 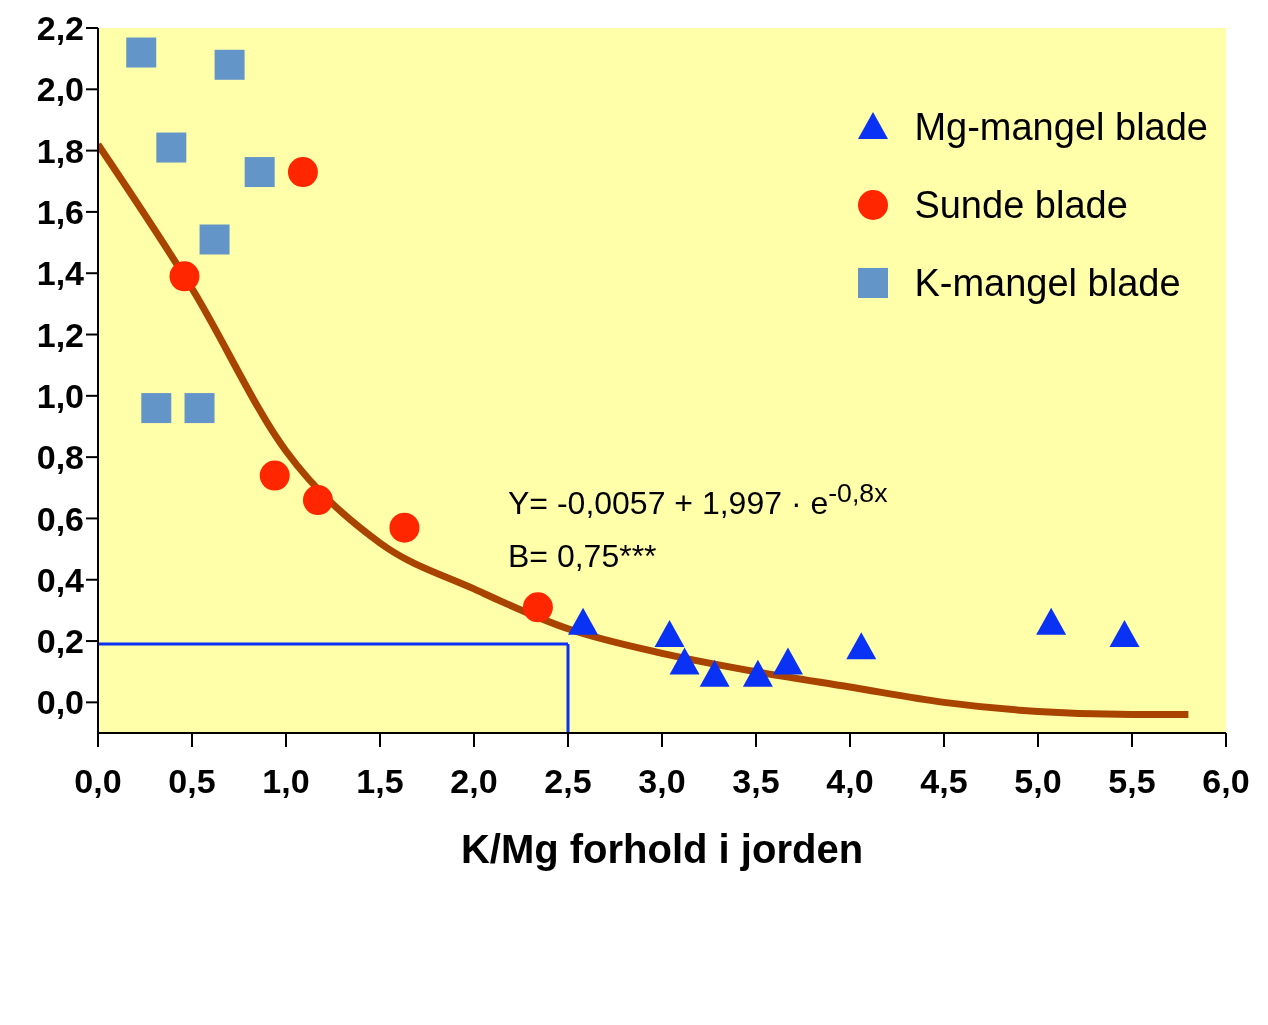 What do you see at coordinates (60, 211) in the screenshot?
I see `y-tick-label: 1,6` at bounding box center [60, 211].